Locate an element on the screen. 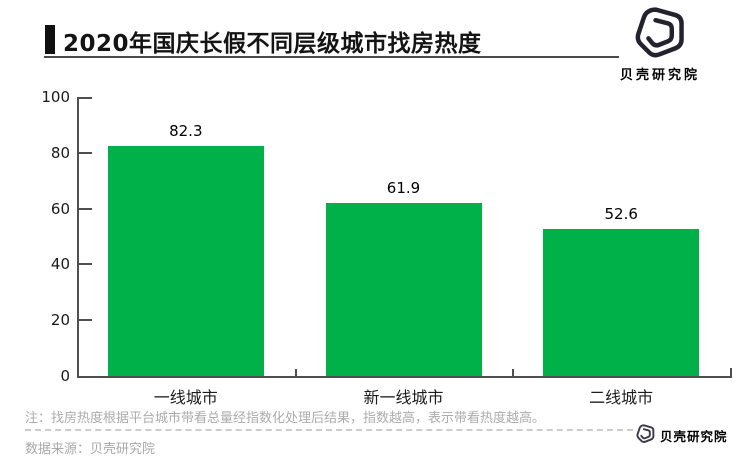 This screenshot has height=469, width=750. page-title: 2020年国庆长假不同层级城市找房热度 is located at coordinates (272, 44).